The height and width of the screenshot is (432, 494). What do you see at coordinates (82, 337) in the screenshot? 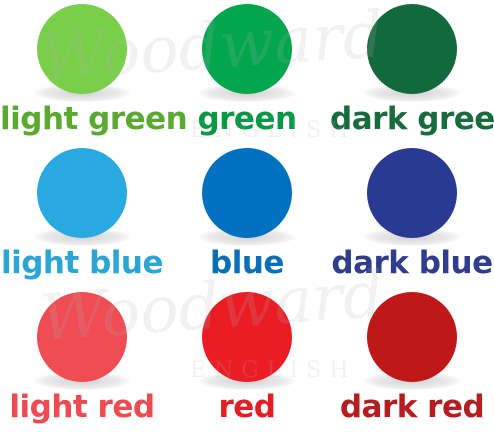
I see `color-circle-light-red` at bounding box center [82, 337].